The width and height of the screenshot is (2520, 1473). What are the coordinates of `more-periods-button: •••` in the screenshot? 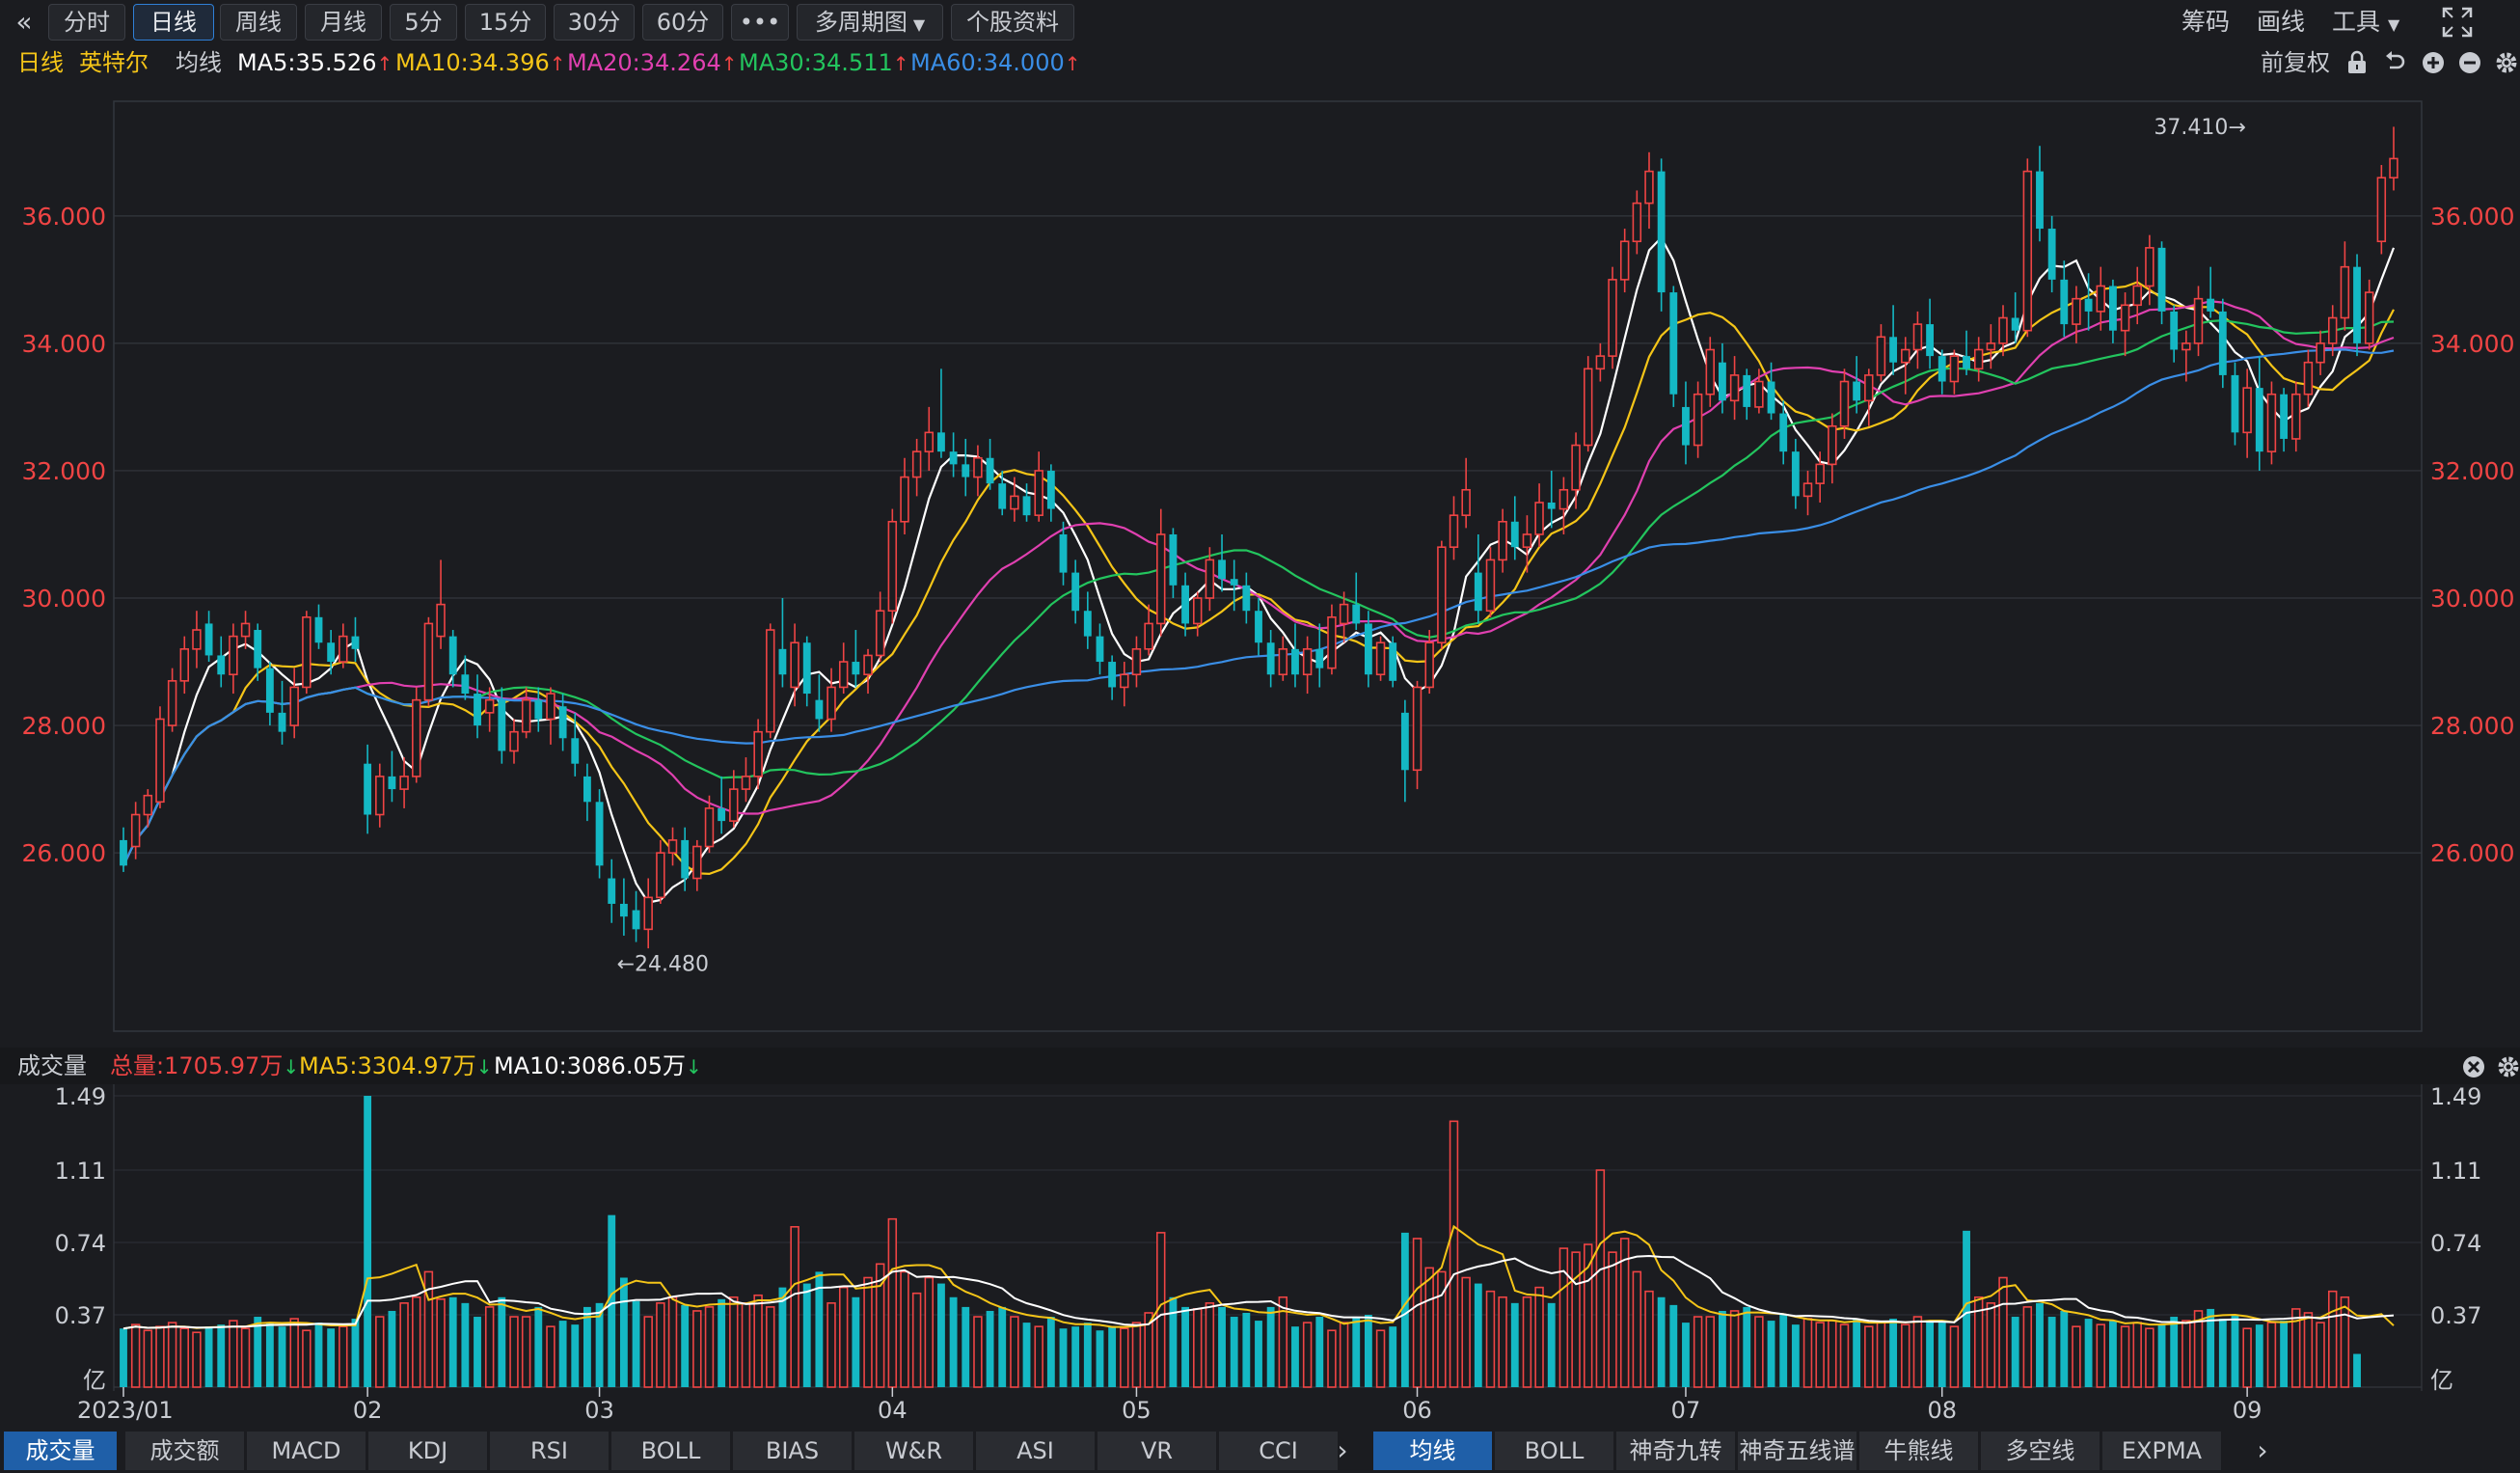 It's located at (760, 22).